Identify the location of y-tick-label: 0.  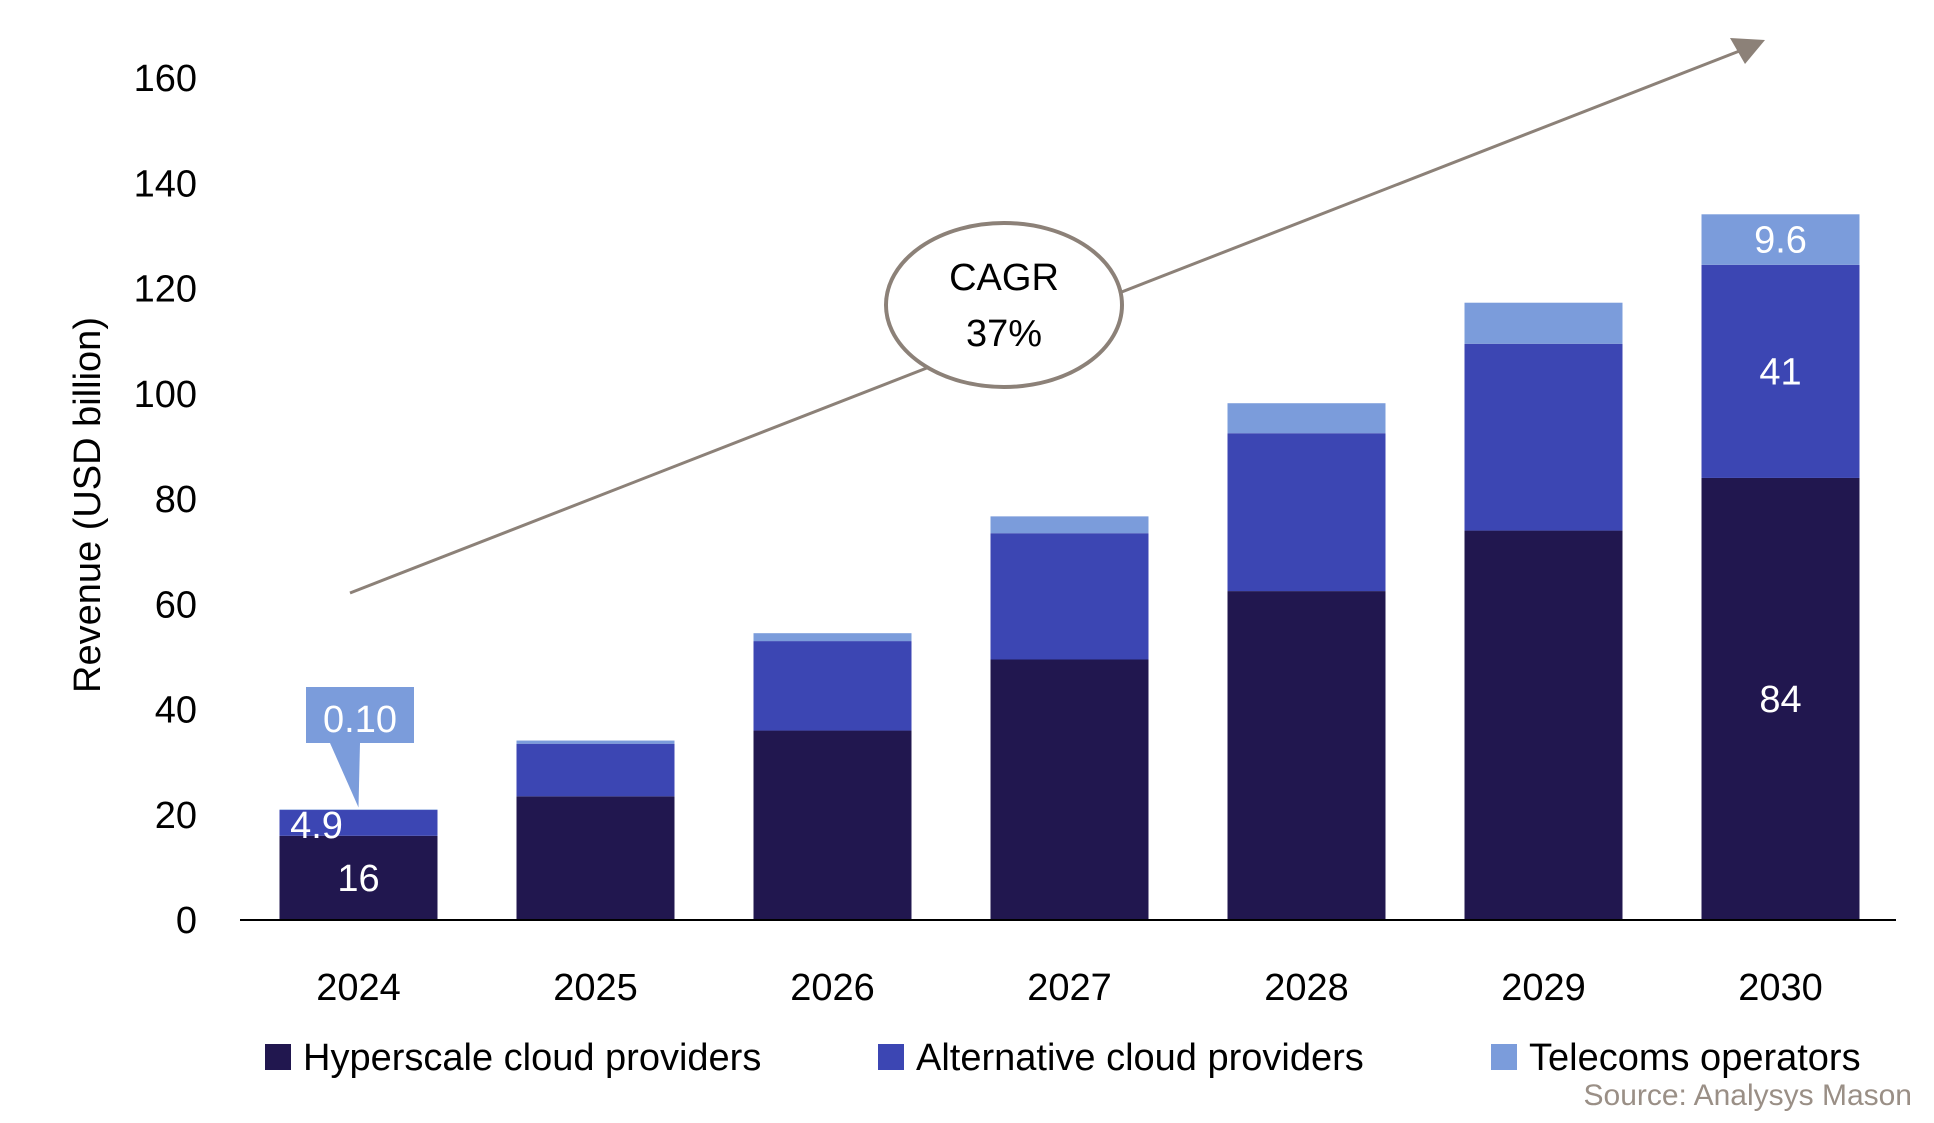
(186, 921).